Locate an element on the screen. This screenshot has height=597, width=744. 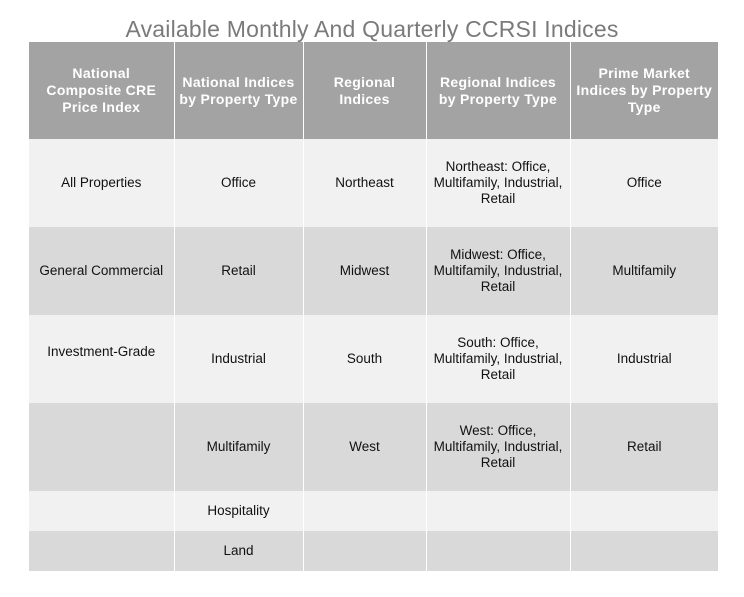
table-row: Land is located at coordinates (373, 551).